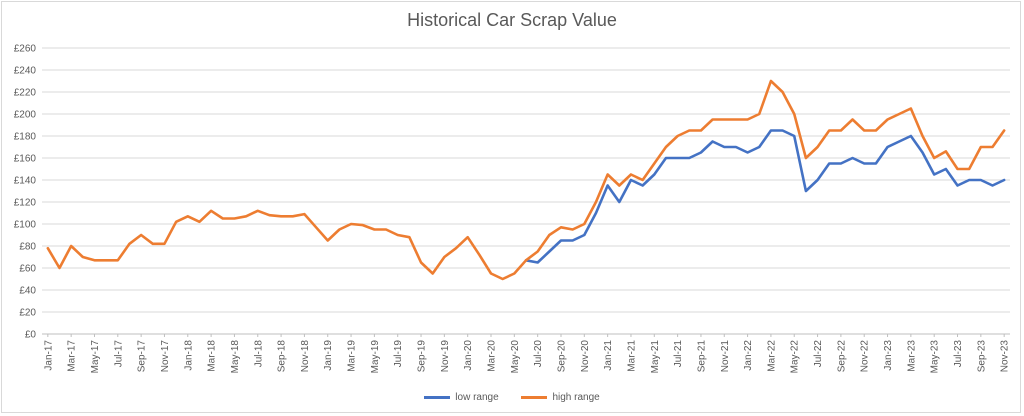 This screenshot has height=416, width=1024. I want to click on x-tick-label: Jan-18, so click(188, 355).